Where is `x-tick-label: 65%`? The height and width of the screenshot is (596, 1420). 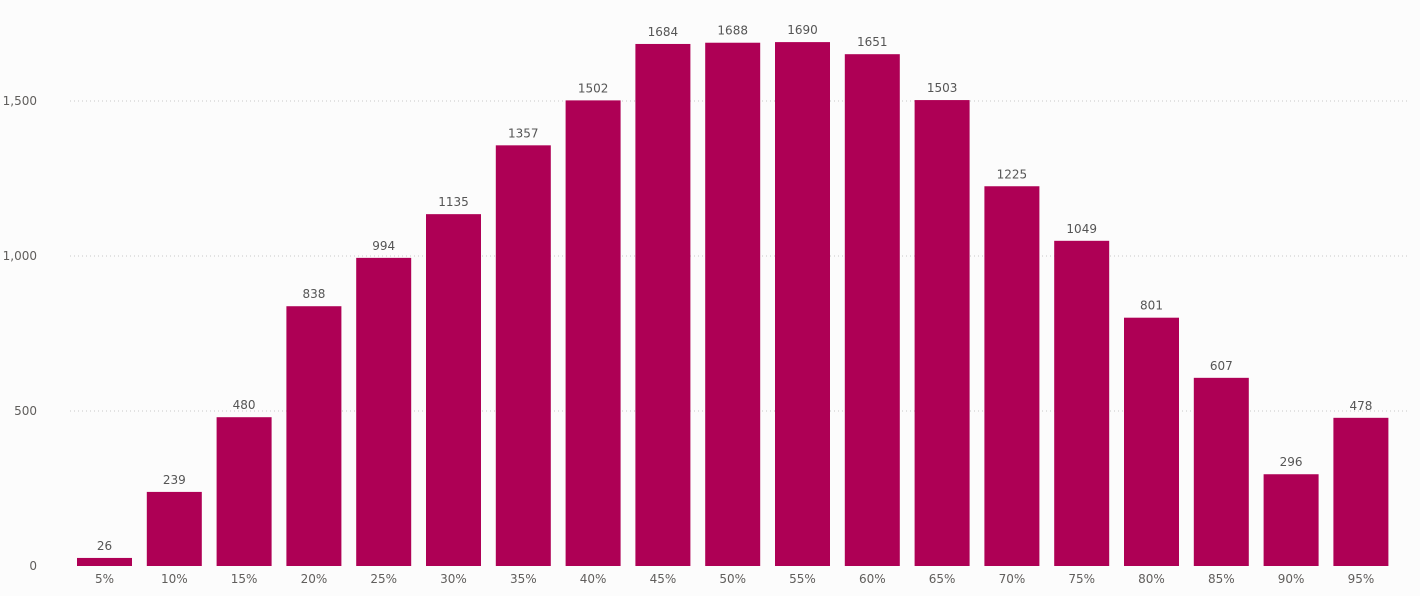 x-tick-label: 65% is located at coordinates (942, 579).